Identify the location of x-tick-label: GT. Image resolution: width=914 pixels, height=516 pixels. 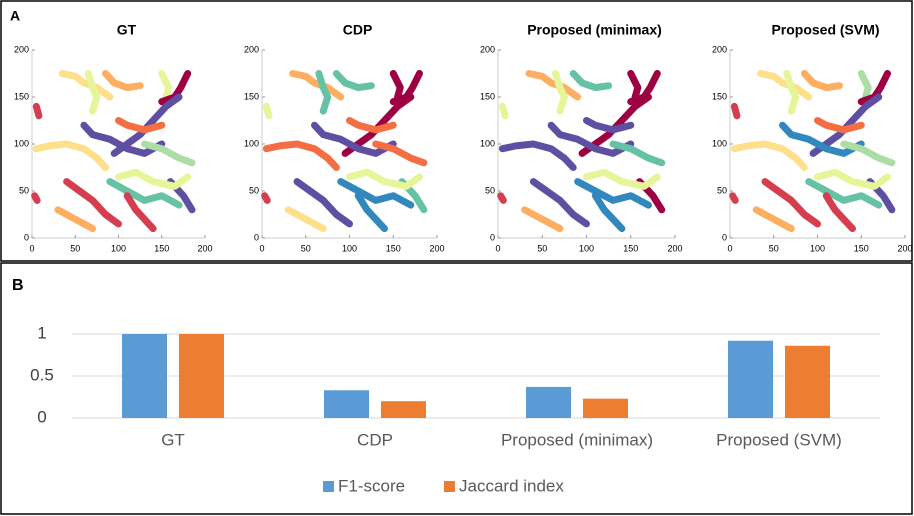
(173, 439).